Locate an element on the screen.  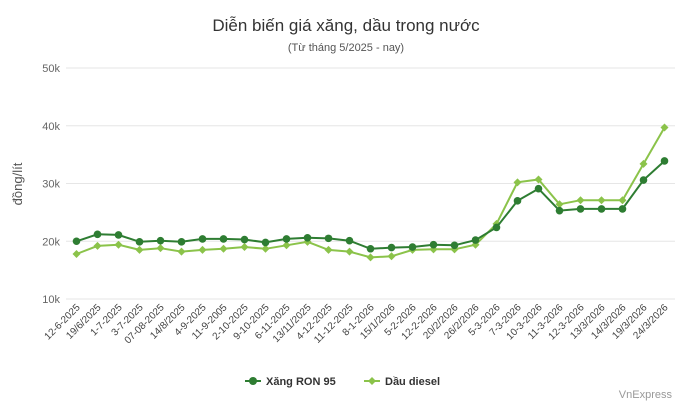
chart-title: Diễn biến giá xăng, dầu trong nước is located at coordinates (346, 25).